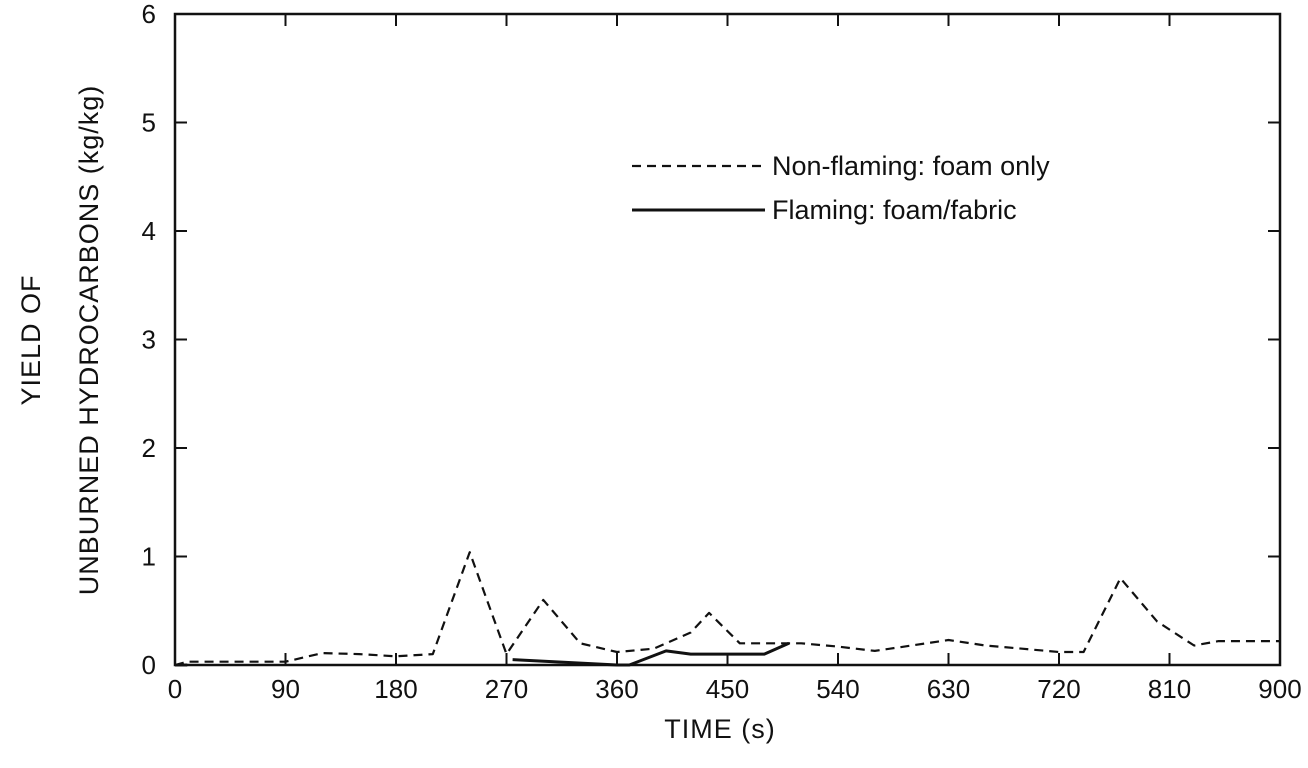 The image size is (1308, 768). I want to click on x-tick-label: 720, so click(1058, 689).